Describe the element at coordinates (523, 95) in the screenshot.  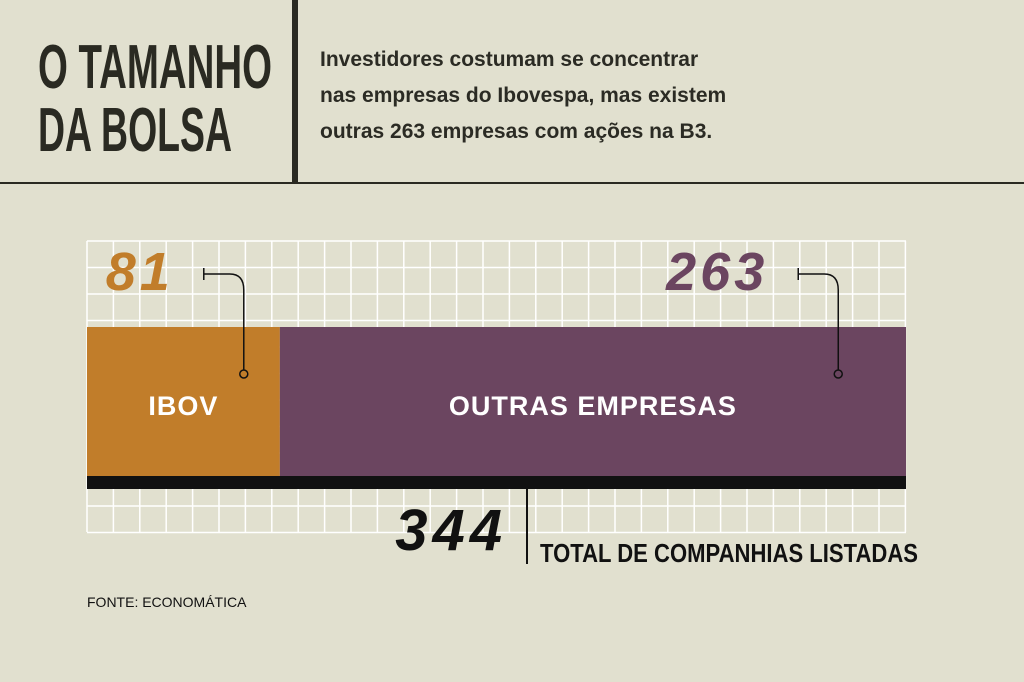
I see `subtitle: nas empresas do Ibovespa, mas existem` at that location.